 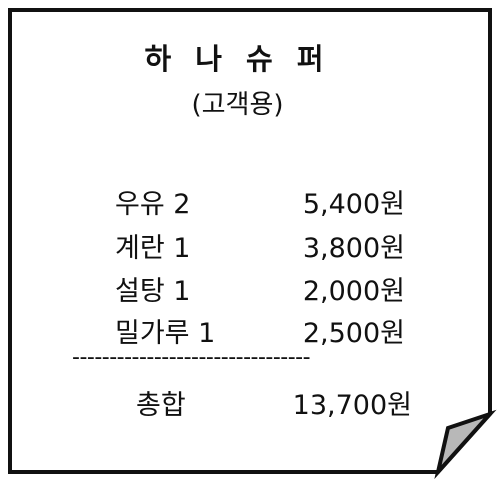 I want to click on receipt-item-row: 밀가루 1 2,500원, so click(x=260, y=331).